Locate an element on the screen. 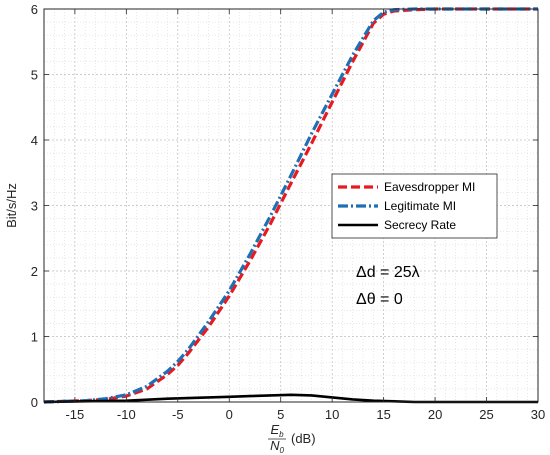 The image size is (550, 455). legend-label: Eavesdropper MI is located at coordinates (429, 187).